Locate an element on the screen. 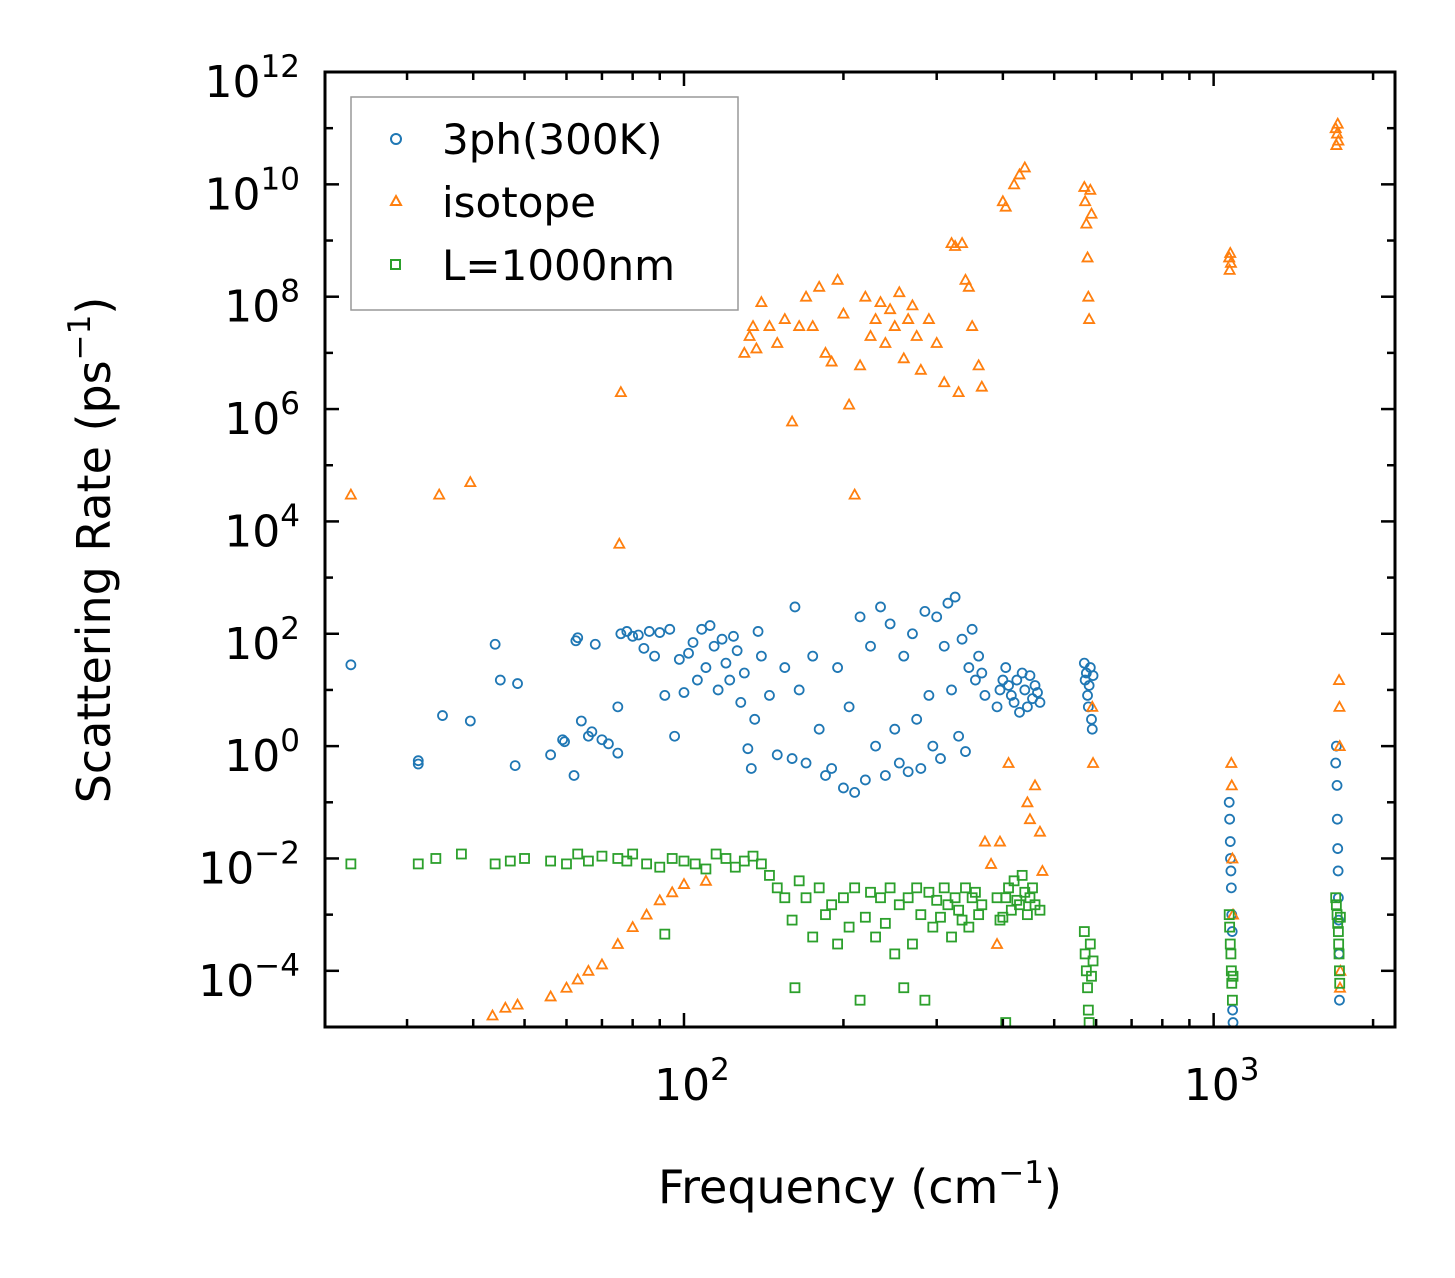 The image size is (1455, 1278). legend-label-isotope: isotope is located at coordinates (519, 202).